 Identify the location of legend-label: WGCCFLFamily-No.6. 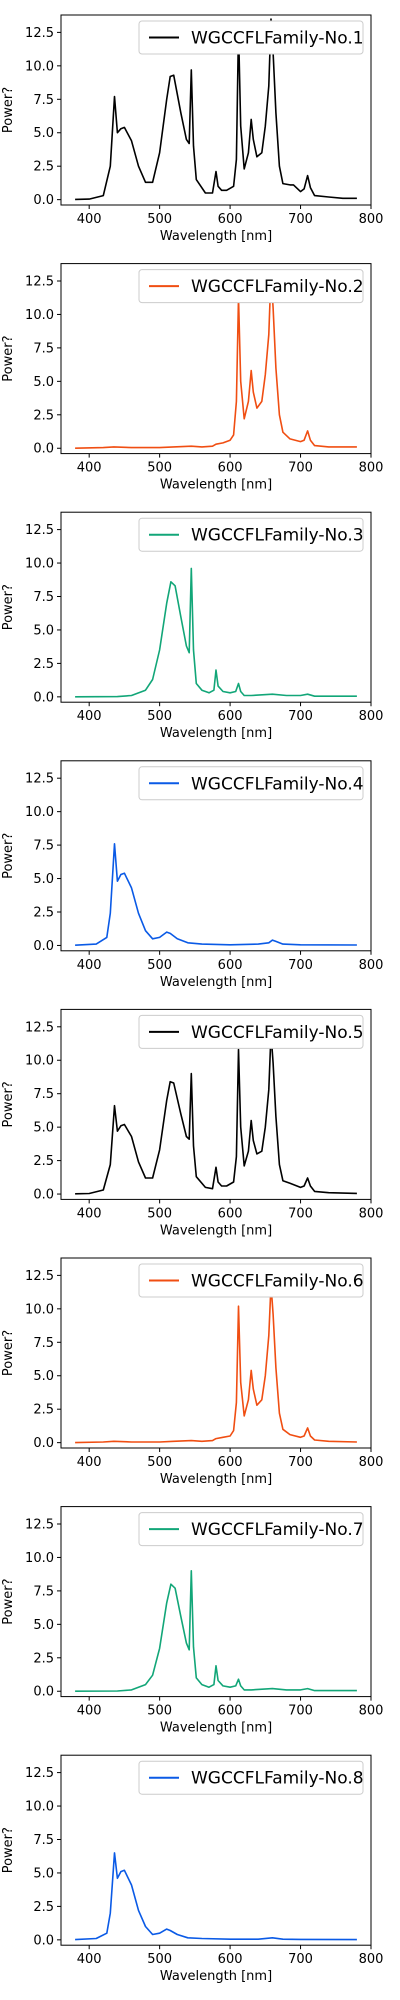
(277, 1282).